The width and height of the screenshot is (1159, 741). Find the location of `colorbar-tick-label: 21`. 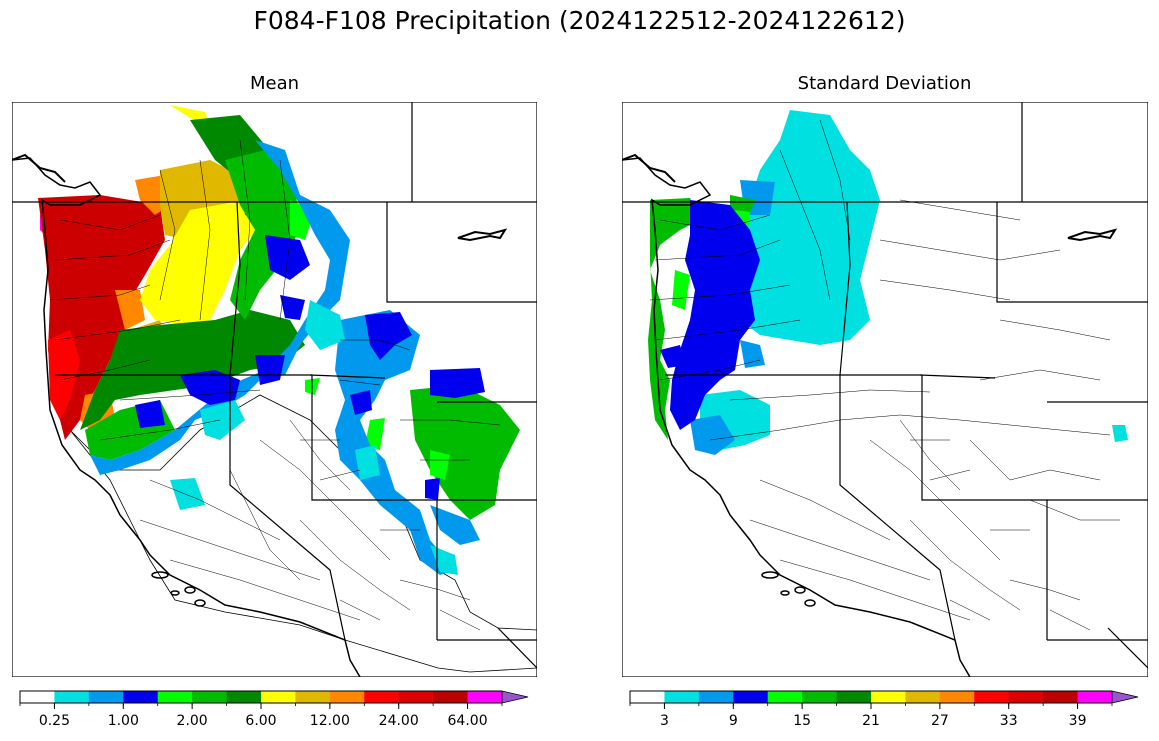

colorbar-tick-label: 21 is located at coordinates (871, 721).